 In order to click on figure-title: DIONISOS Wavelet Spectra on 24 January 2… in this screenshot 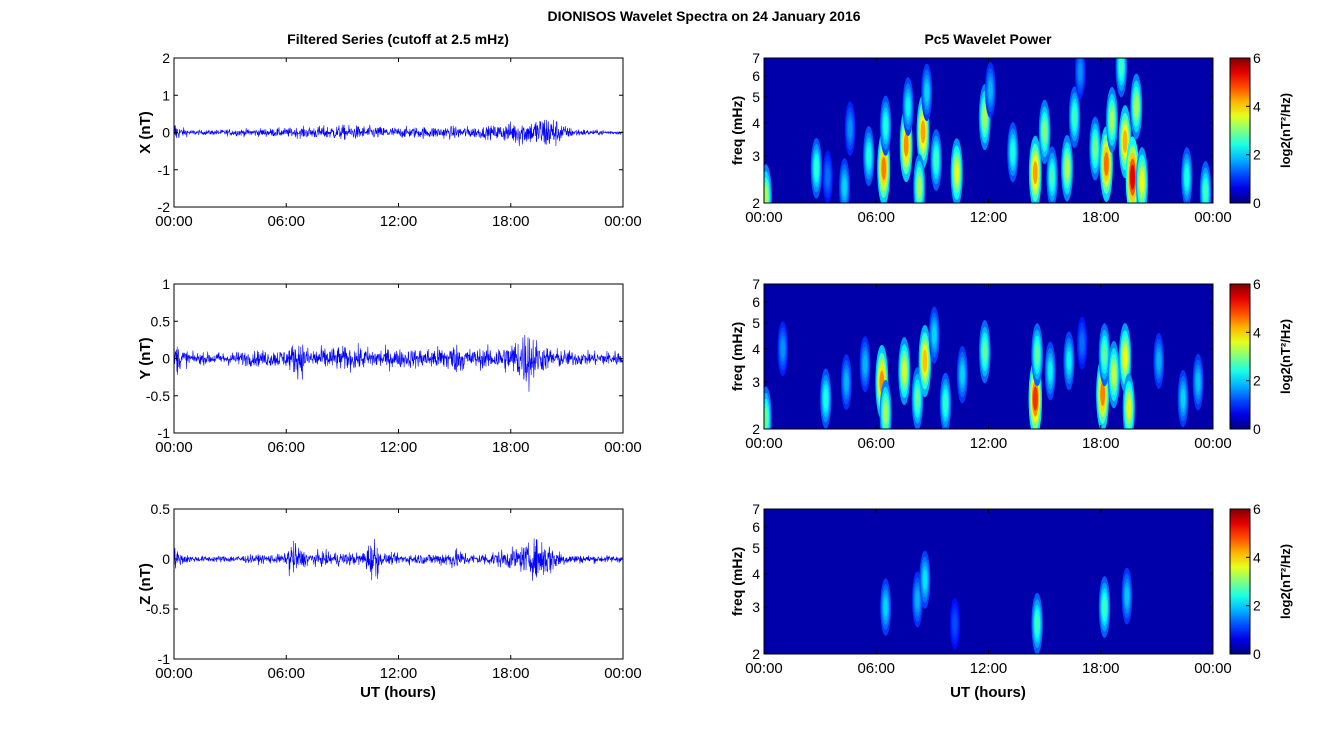, I will do `click(703, 16)`.